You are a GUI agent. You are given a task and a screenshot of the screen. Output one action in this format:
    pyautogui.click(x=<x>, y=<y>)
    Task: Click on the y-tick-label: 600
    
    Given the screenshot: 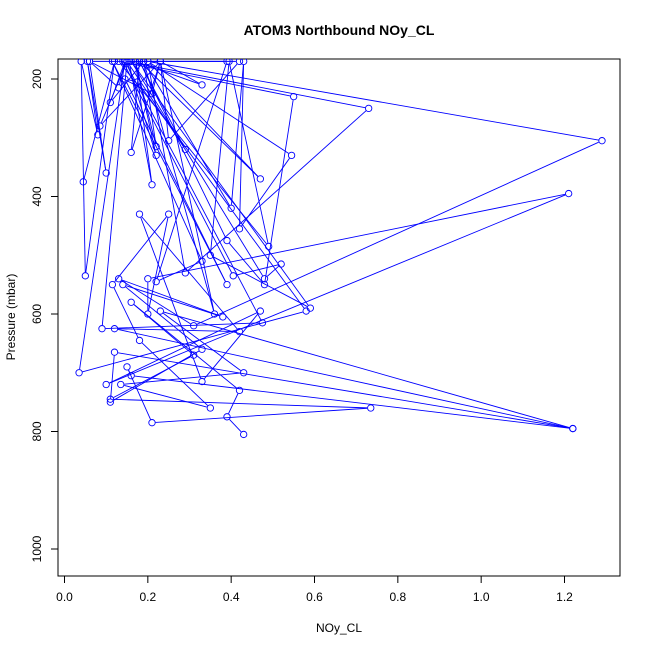 What is the action you would take?
    pyautogui.click(x=37, y=314)
    